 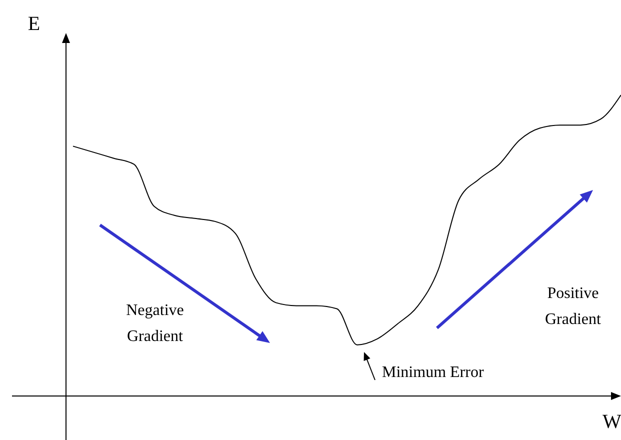 I want to click on x-axis-title: W, so click(x=611, y=422).